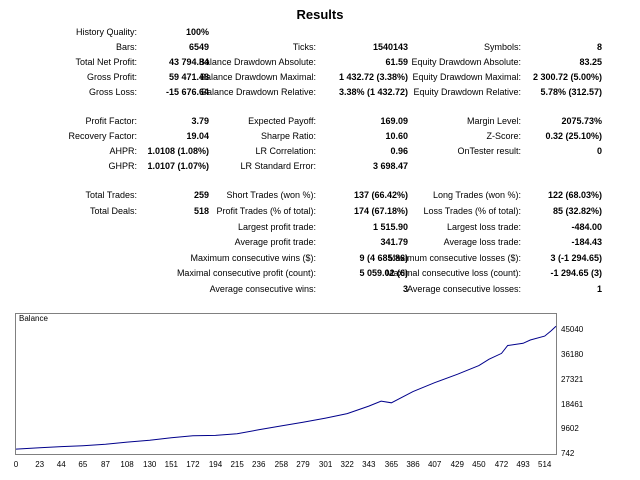 The image size is (640, 480). I want to click on maxcons-profit-value: 5 059.02 (6), so click(383, 273).